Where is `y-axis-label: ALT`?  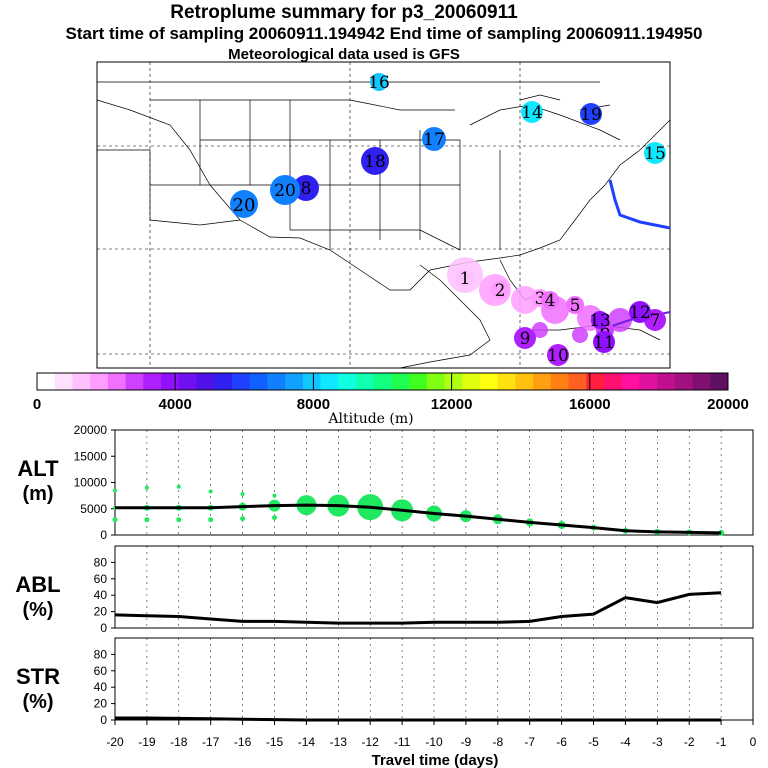 y-axis-label: ALT is located at coordinates (38, 468).